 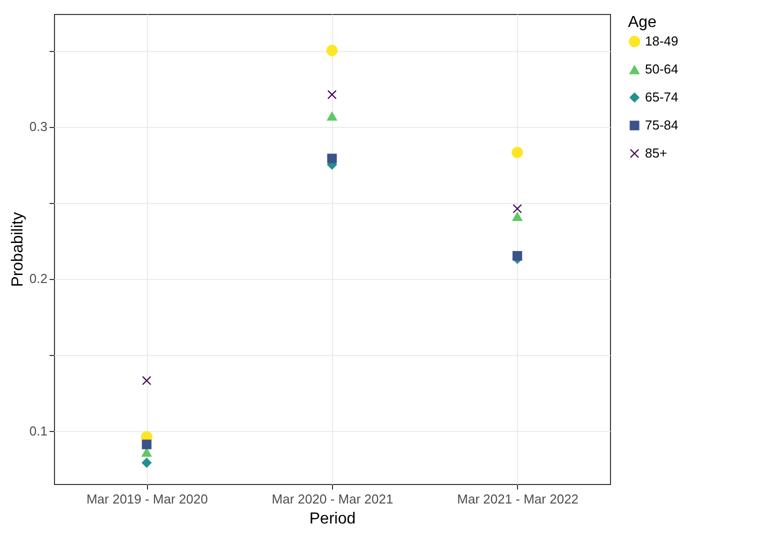 I want to click on y-tick-label: 0.3, so click(x=38, y=126).